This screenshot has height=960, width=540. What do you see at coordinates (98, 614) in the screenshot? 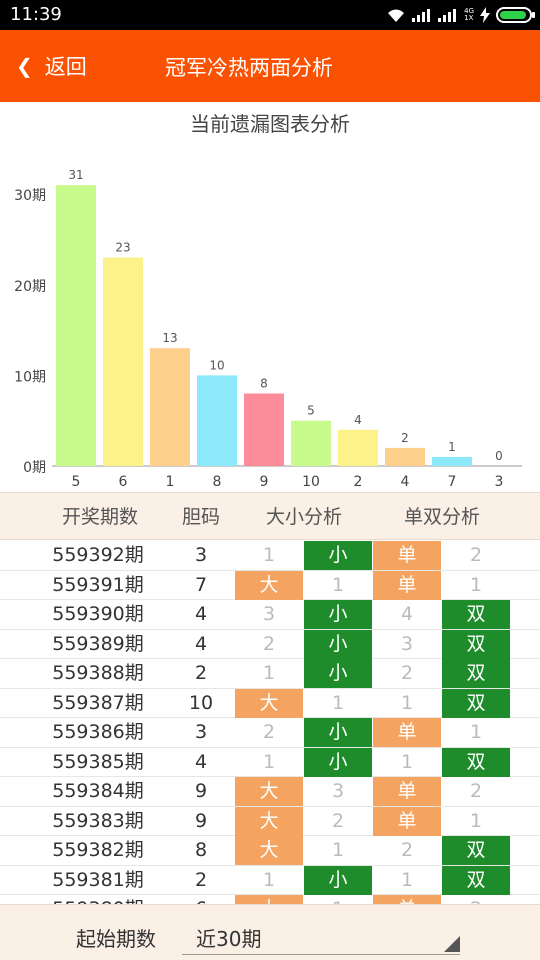
I see `period-cell: 559390期` at bounding box center [98, 614].